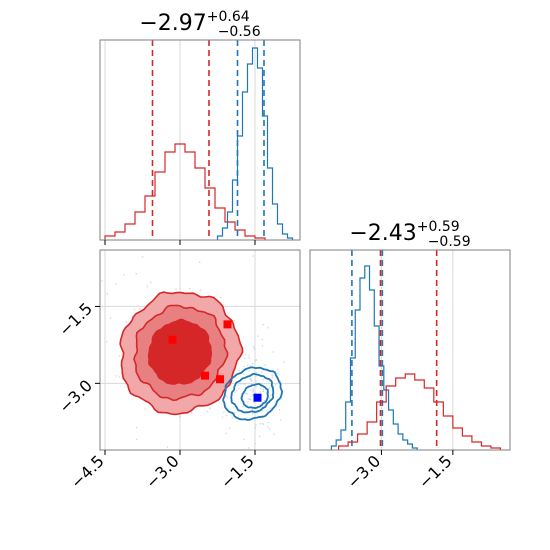 The image size is (550, 550). I want to click on contour-outer-blue, so click(253, 393).